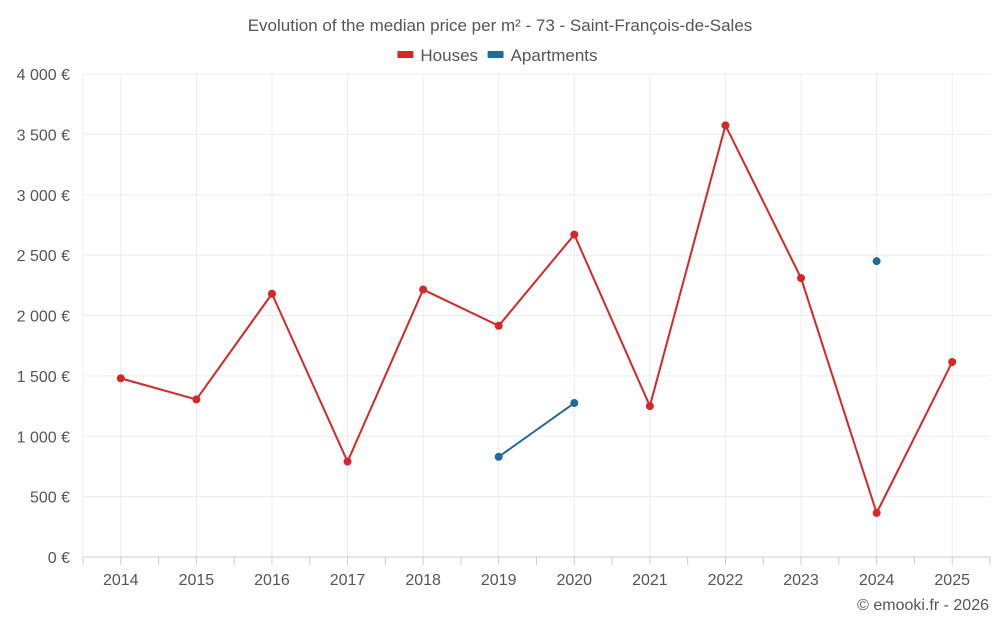 The image size is (1000, 625). What do you see at coordinates (43, 196) in the screenshot?
I see `y-tick-label: 3 000 €` at bounding box center [43, 196].